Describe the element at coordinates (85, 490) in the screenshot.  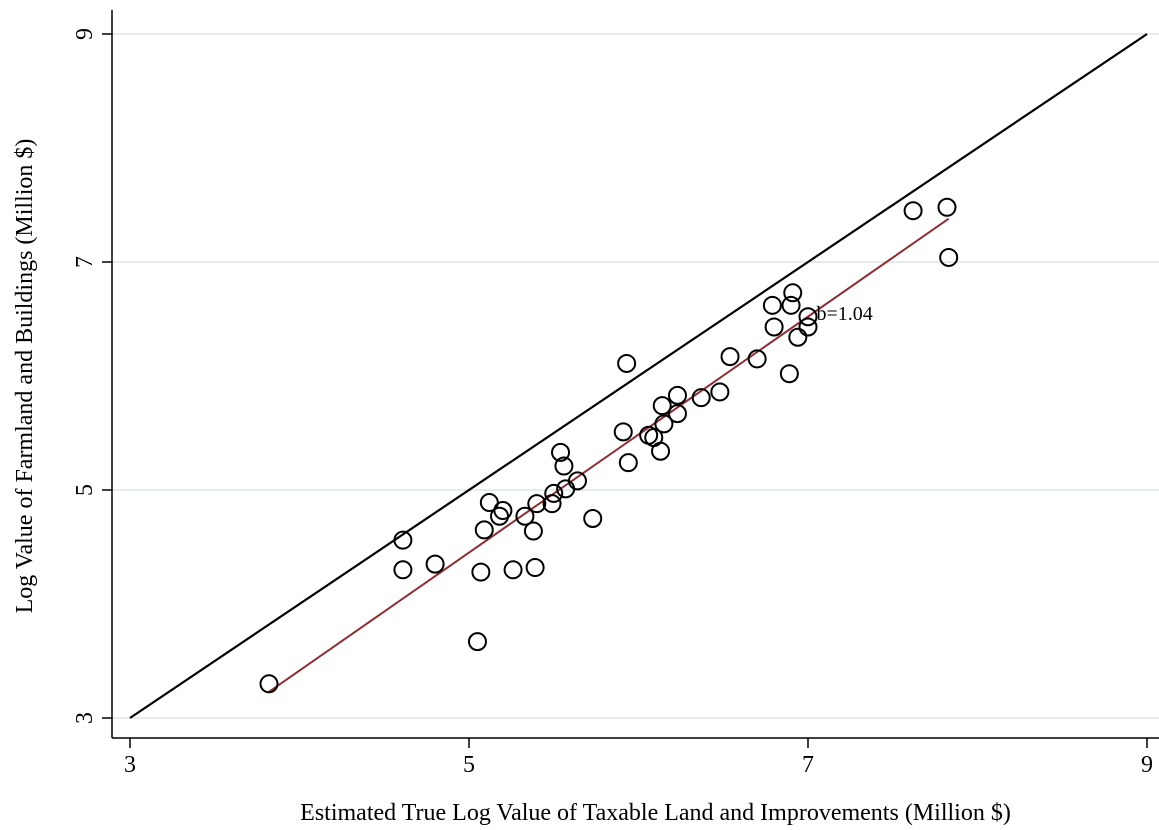
I see `y-tick-label: 5` at that location.